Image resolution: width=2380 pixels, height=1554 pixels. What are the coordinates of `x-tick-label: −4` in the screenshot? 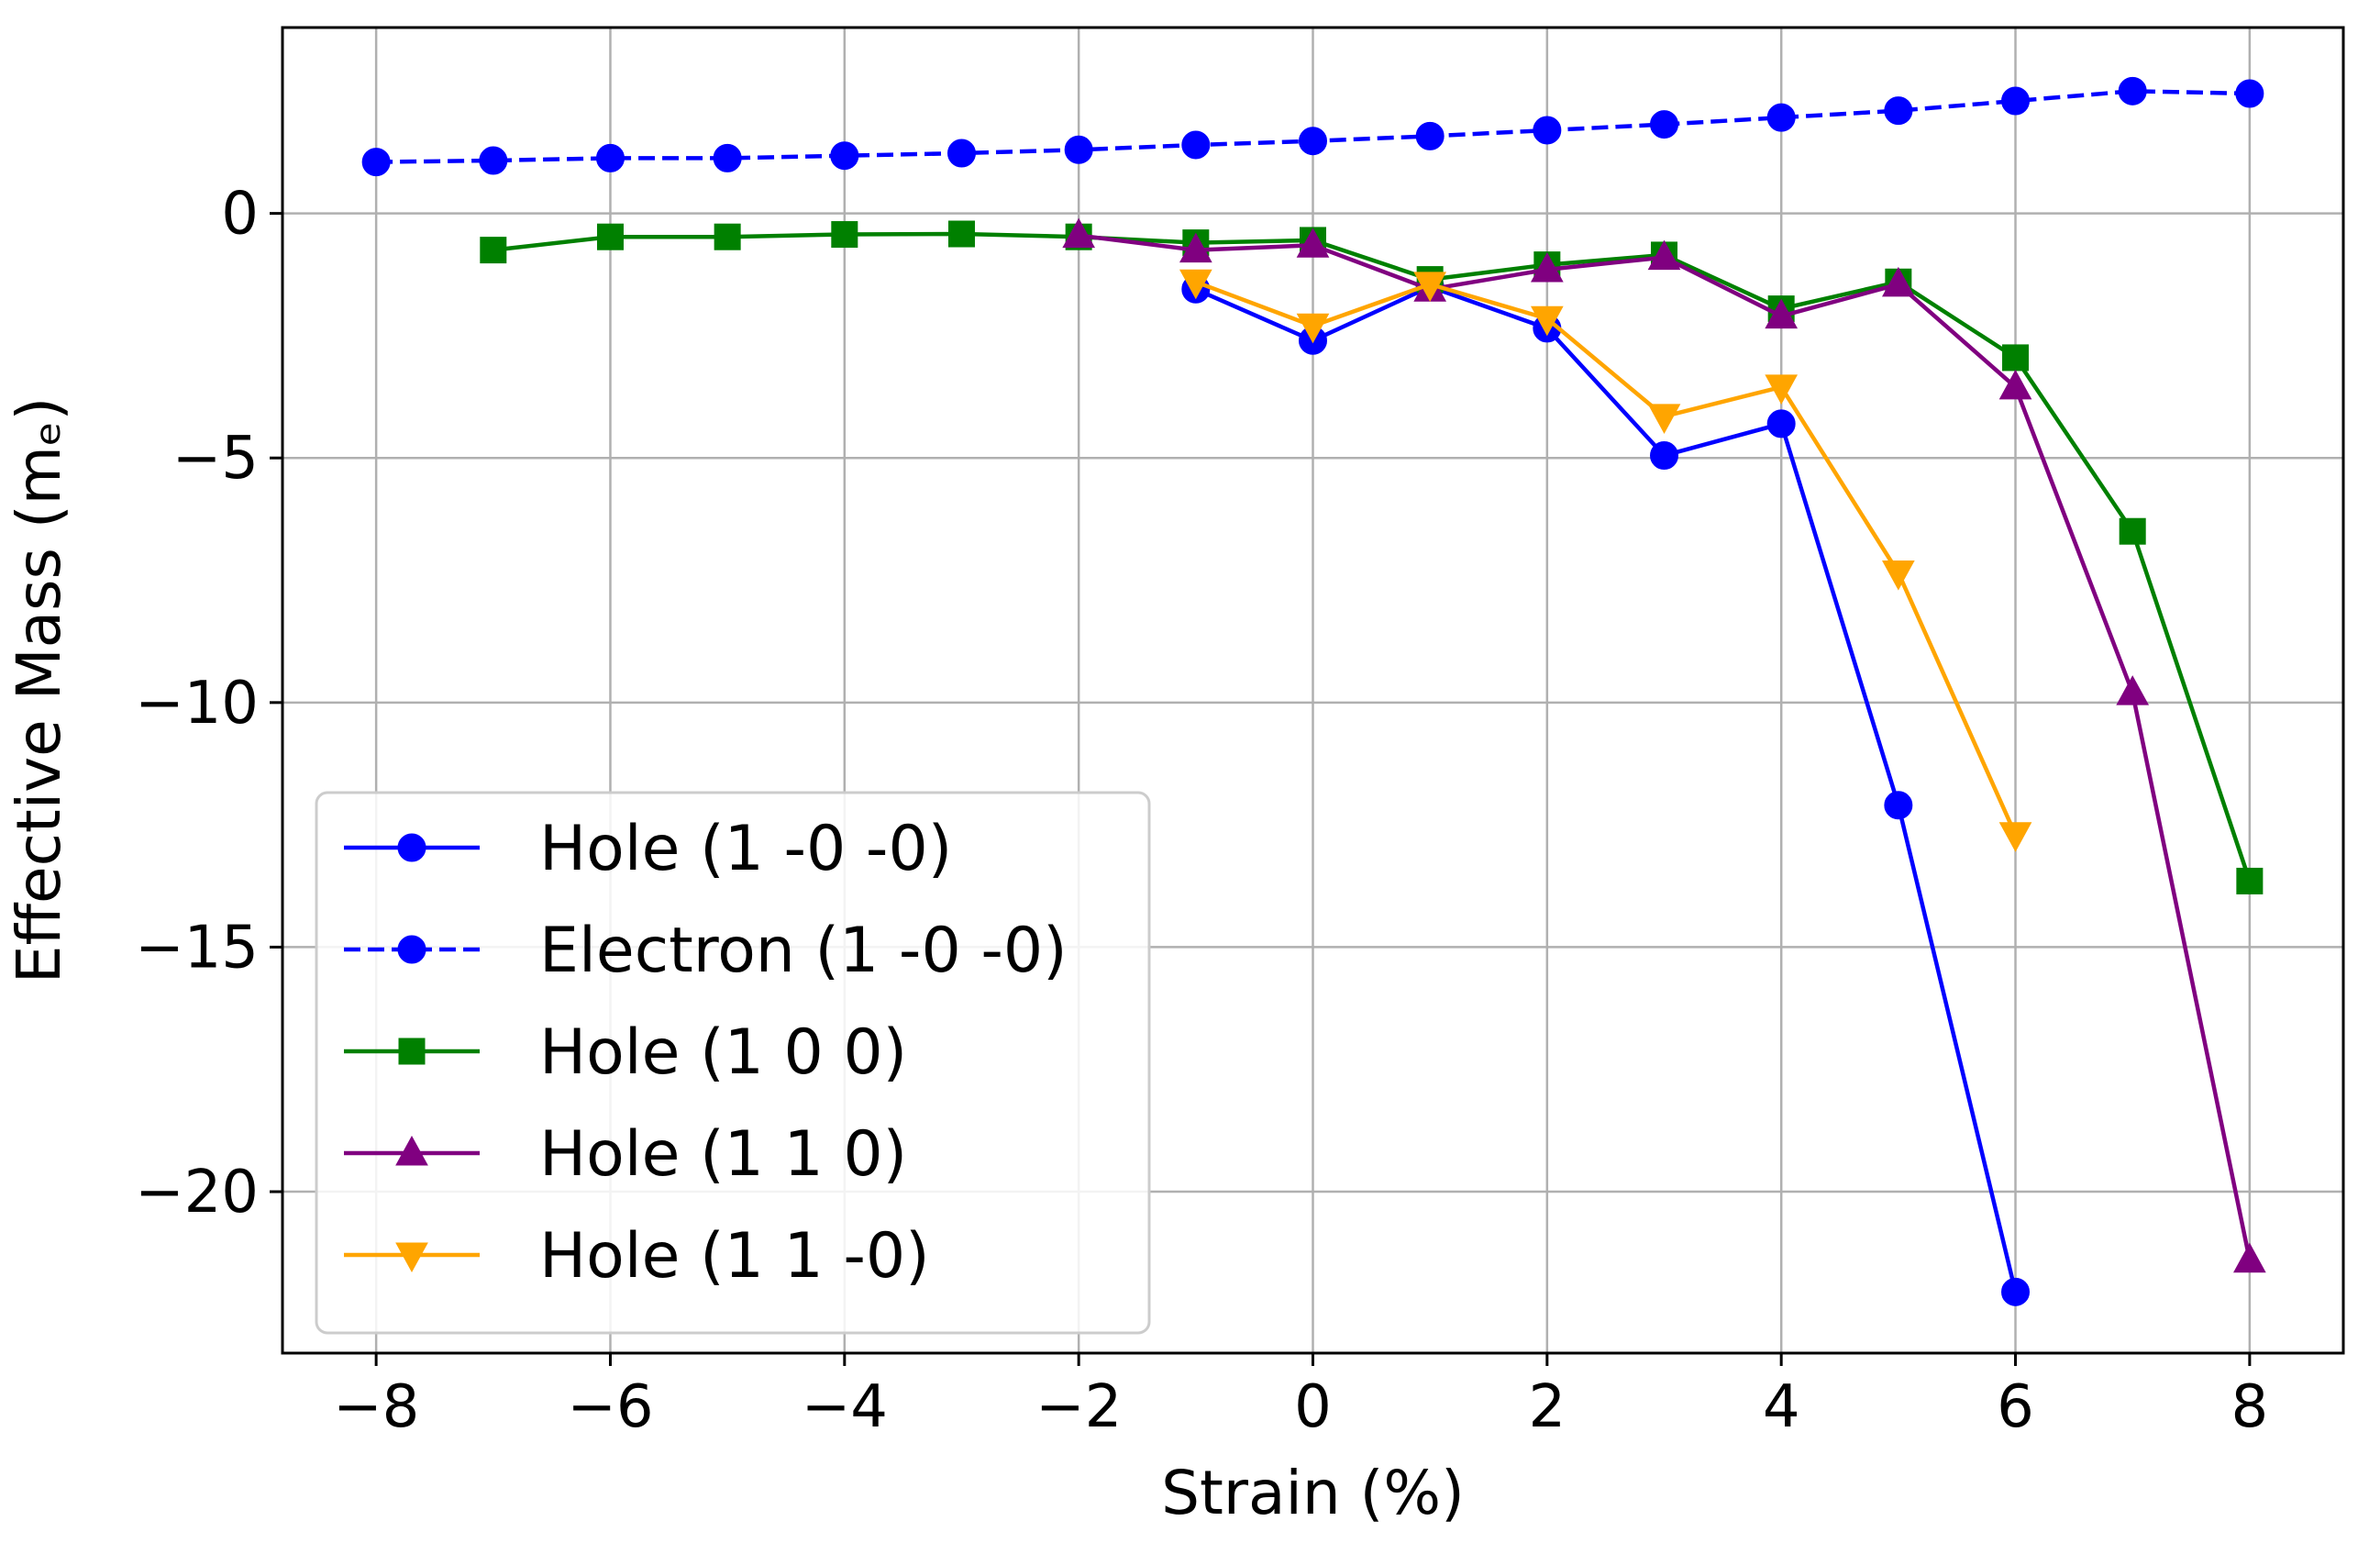 It's located at (845, 1407).